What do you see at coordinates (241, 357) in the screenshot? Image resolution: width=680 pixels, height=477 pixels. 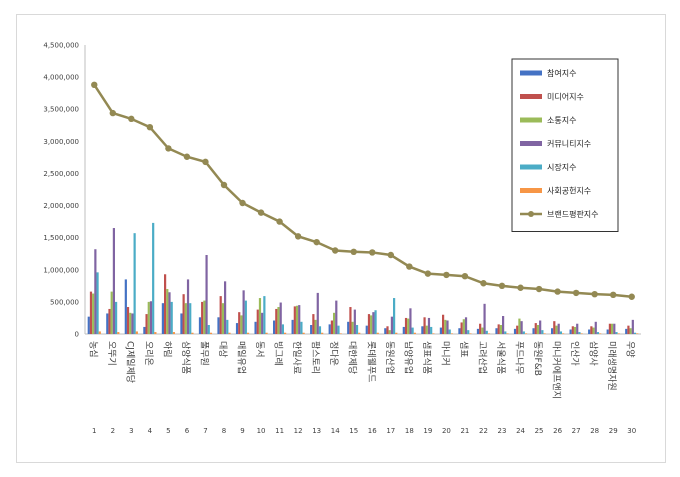 I see `category-label: 매일유업` at bounding box center [241, 357].